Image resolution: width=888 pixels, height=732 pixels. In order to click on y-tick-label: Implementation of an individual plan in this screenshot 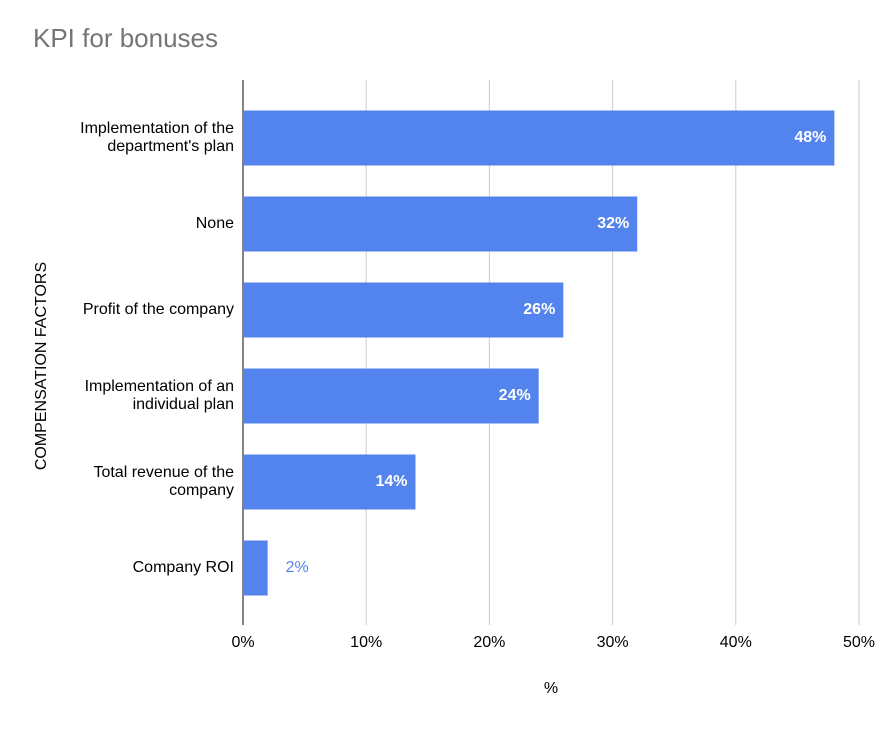, I will do `click(159, 395)`.